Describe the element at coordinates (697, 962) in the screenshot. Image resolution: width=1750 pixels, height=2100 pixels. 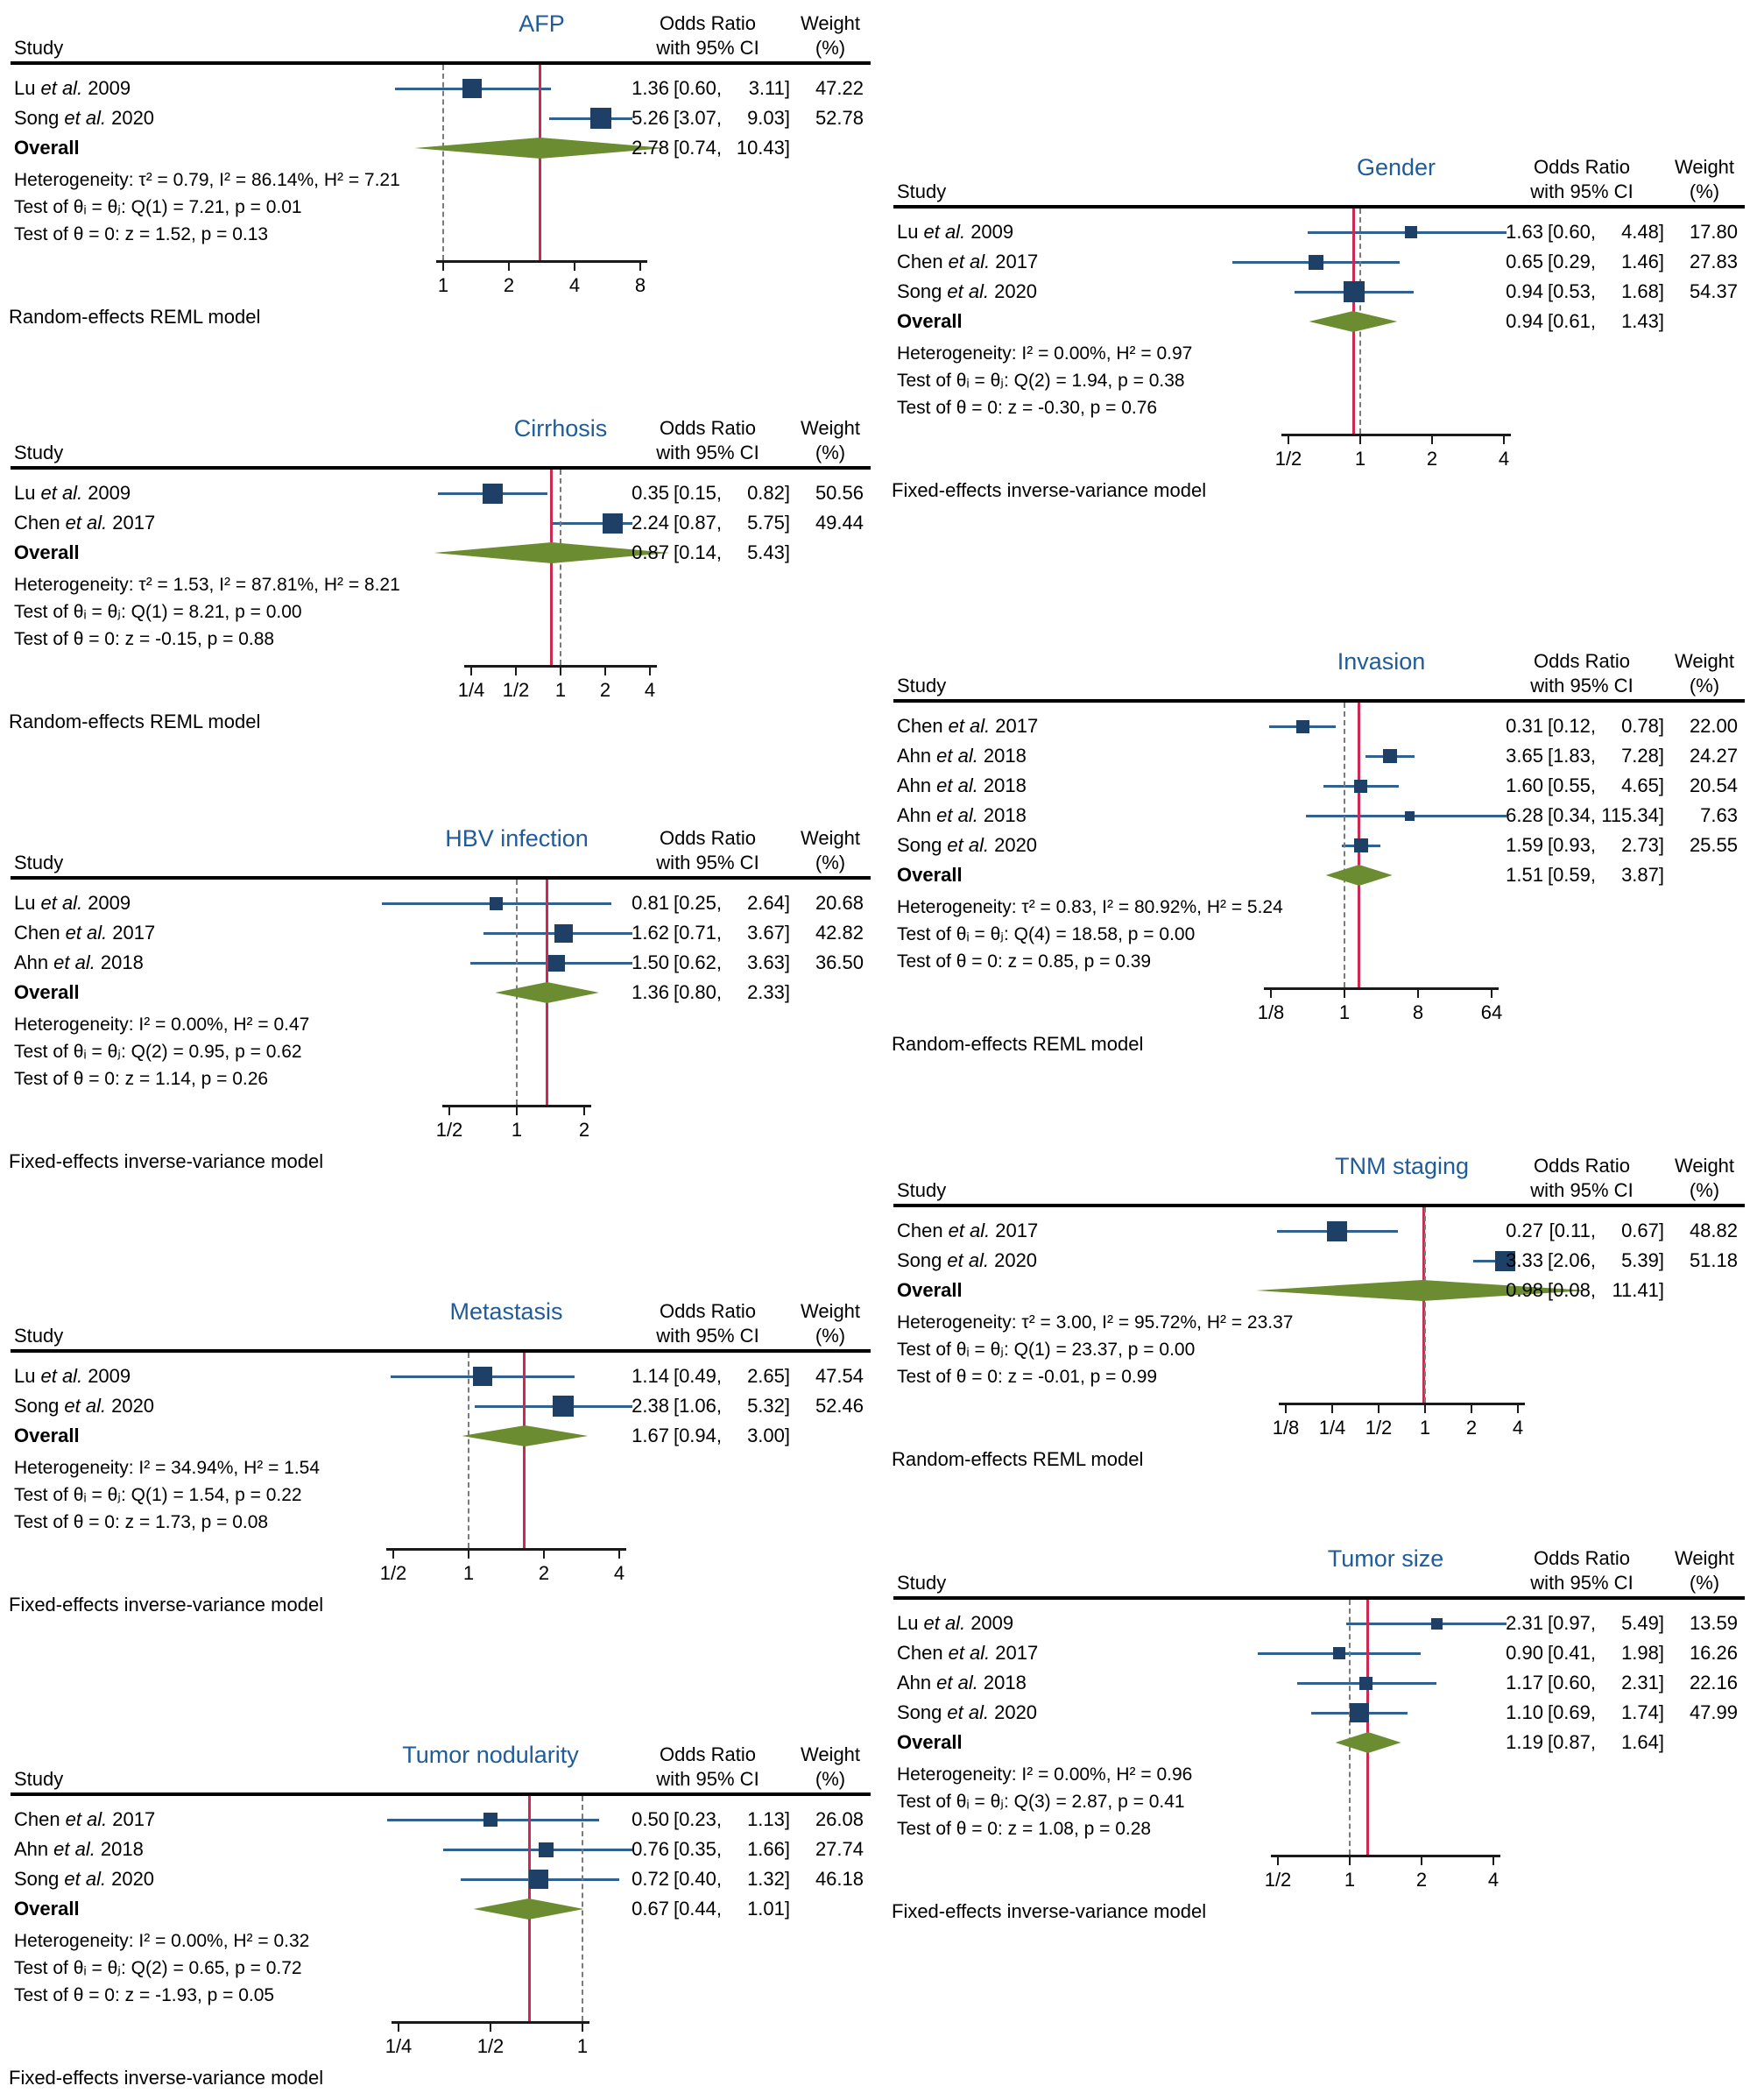
I see `ci-low: [0.62,` at that location.